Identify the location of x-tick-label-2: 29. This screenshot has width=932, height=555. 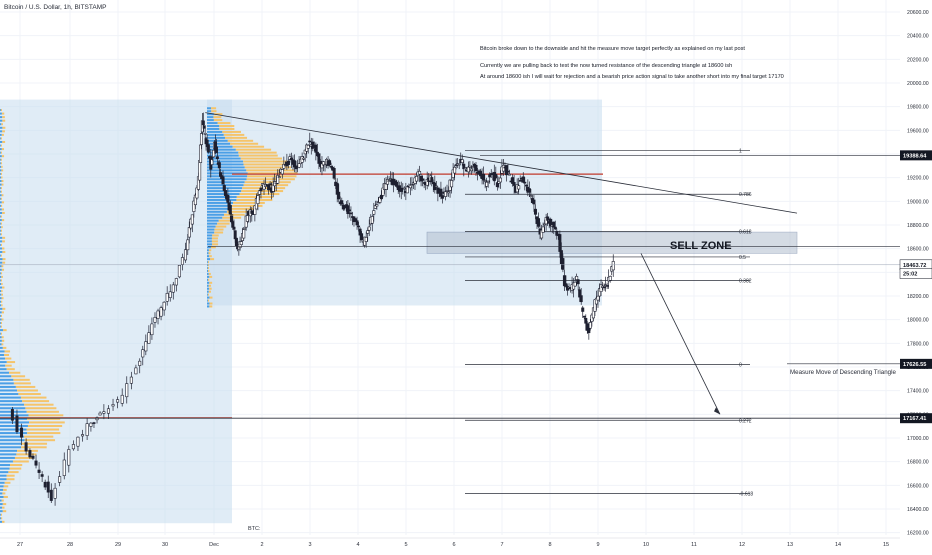
(118, 545).